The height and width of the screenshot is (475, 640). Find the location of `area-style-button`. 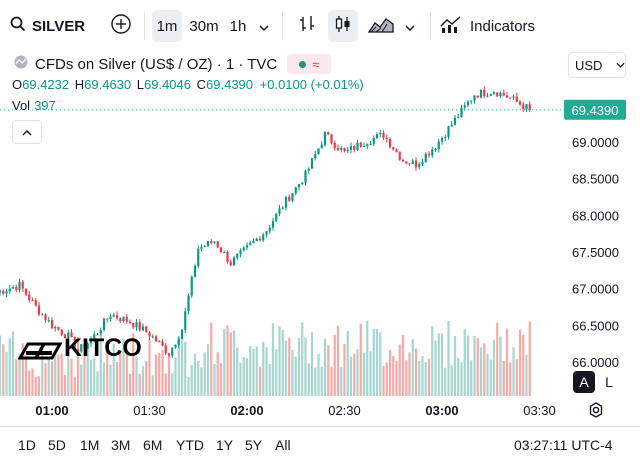

area-style-button is located at coordinates (381, 26).